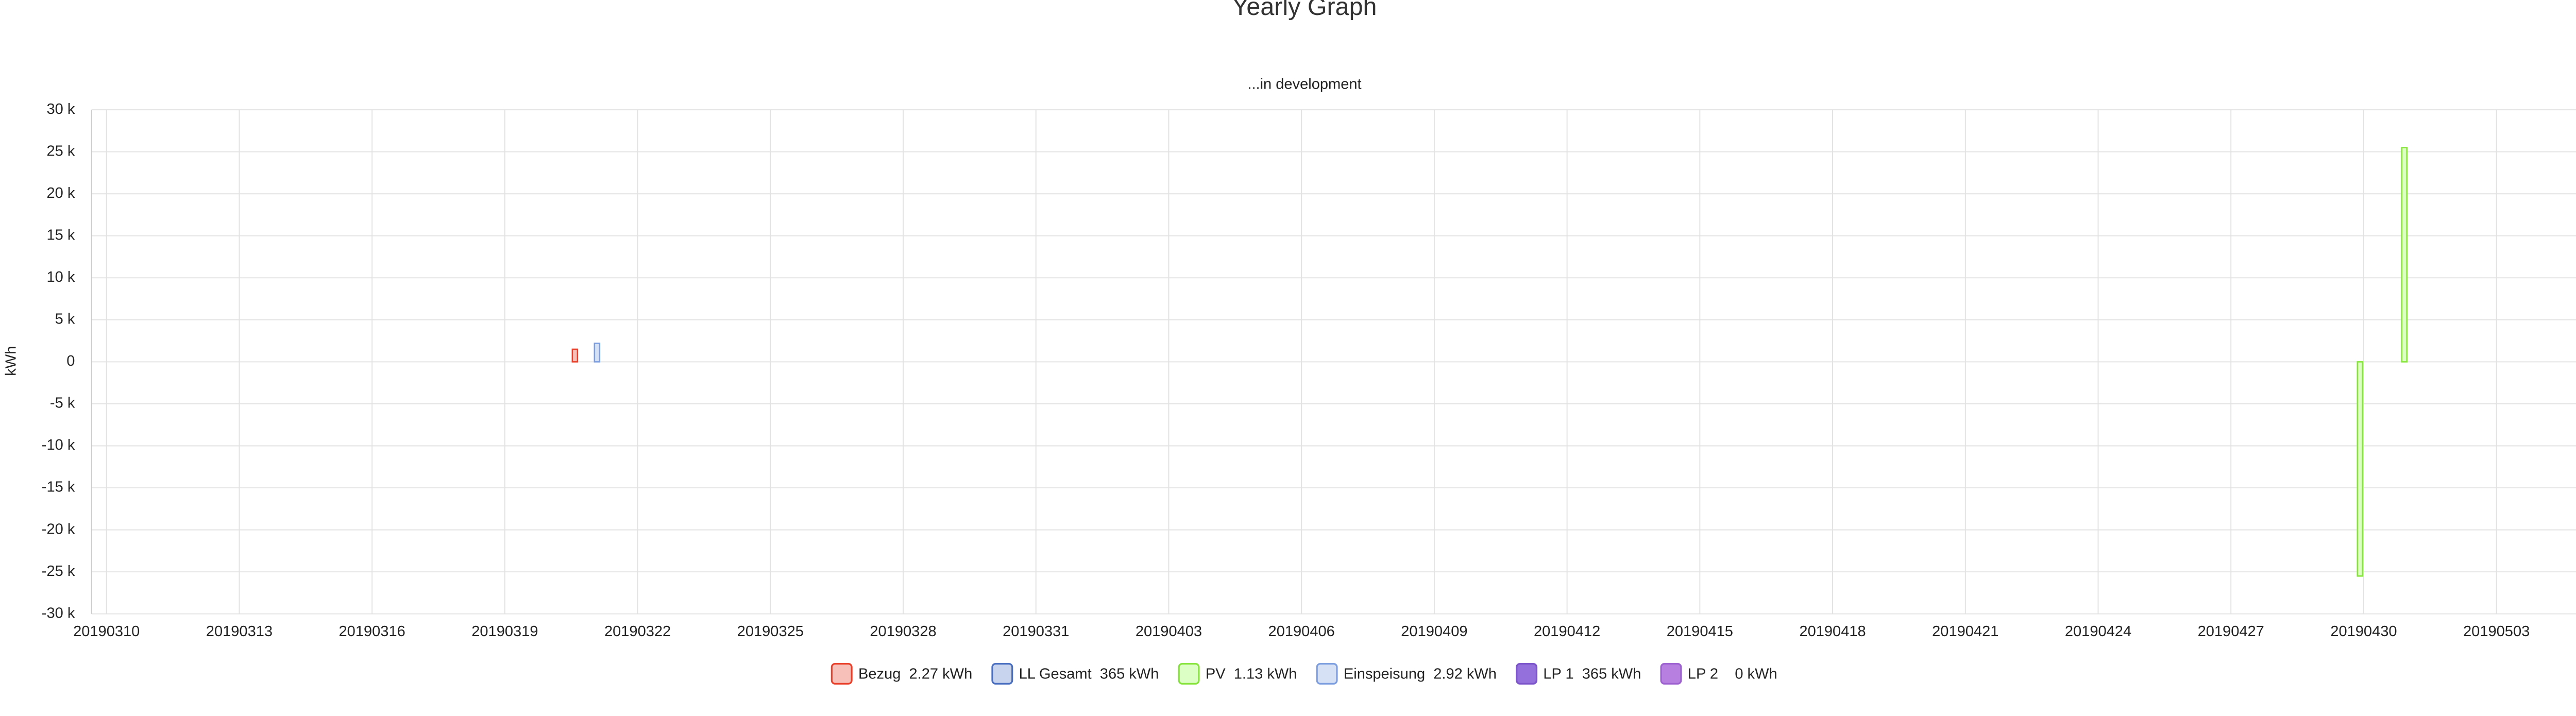 This screenshot has height=716, width=2576. I want to click on x-tick-label: 20190409, so click(1434, 631).